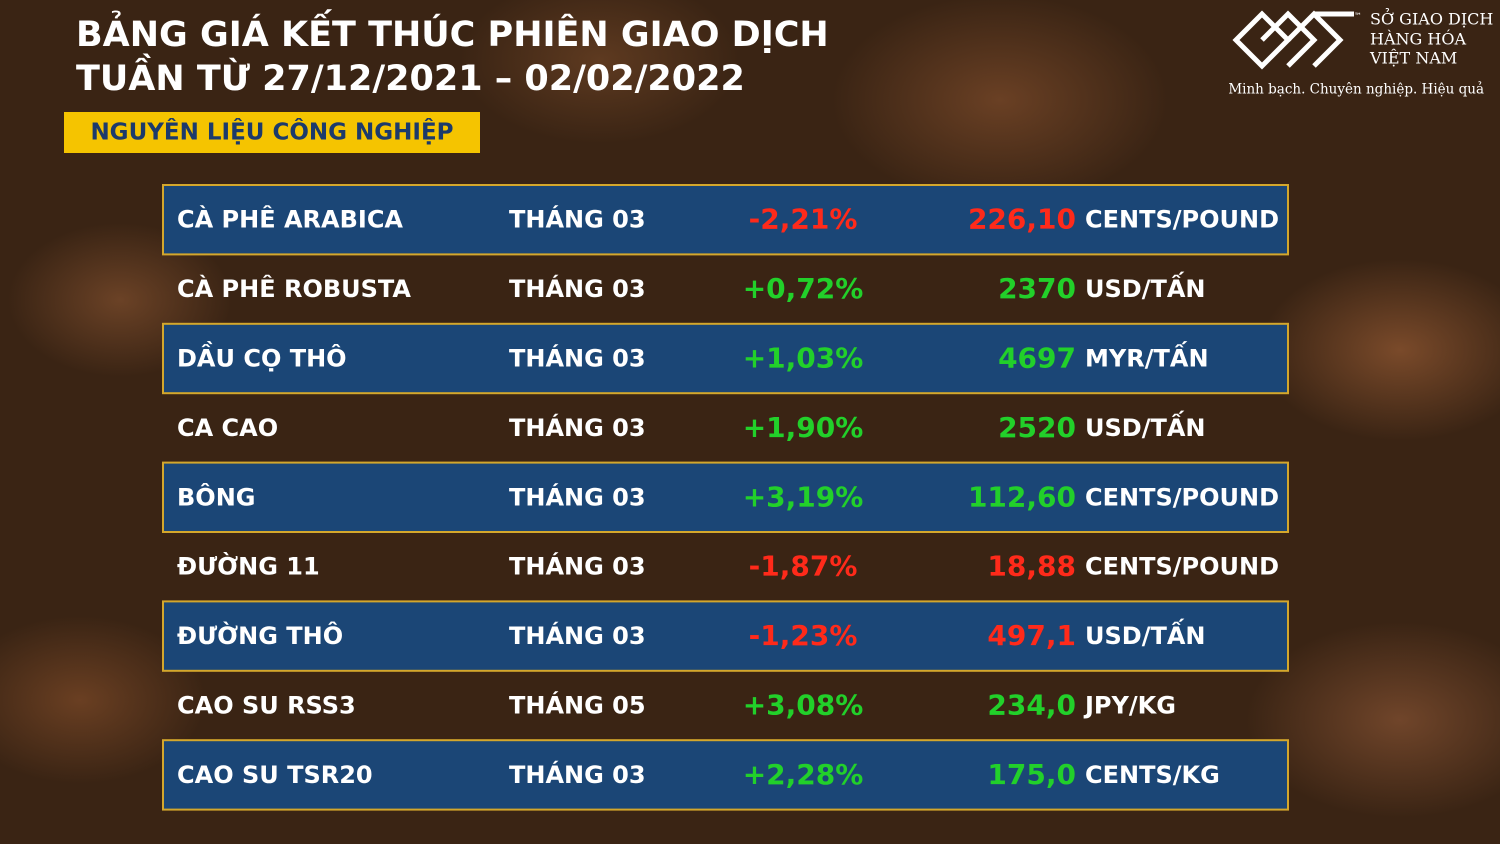 Image resolution: width=1500 pixels, height=844 pixels. Describe the element at coordinates (410, 75) in the screenshot. I see `title-line: TUẦN TỪ 27/12/2021 – 02/02/2022` at that location.